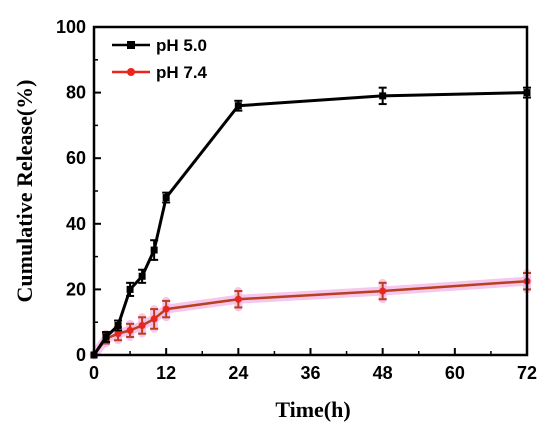 The height and width of the screenshot is (430, 550). I want to click on y-tick-label: 100, so click(71, 27).